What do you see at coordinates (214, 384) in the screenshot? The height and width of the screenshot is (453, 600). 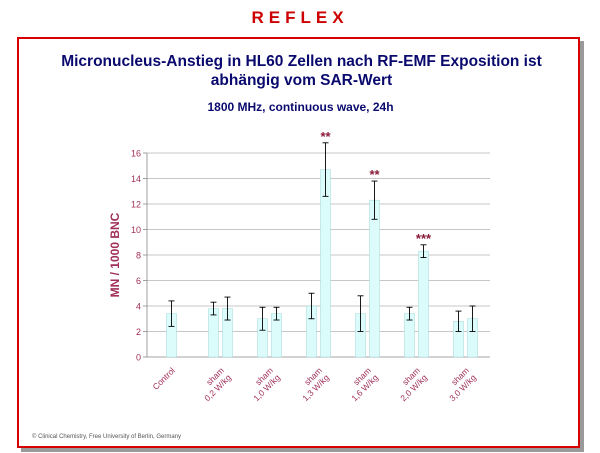 I see `x-tick-label: sham0,2 W/kg` at bounding box center [214, 384].